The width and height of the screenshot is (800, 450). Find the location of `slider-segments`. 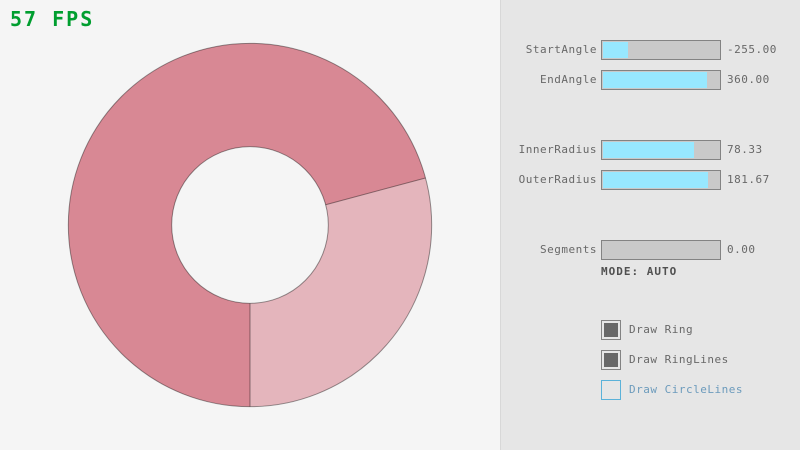

slider-segments is located at coordinates (661, 250).